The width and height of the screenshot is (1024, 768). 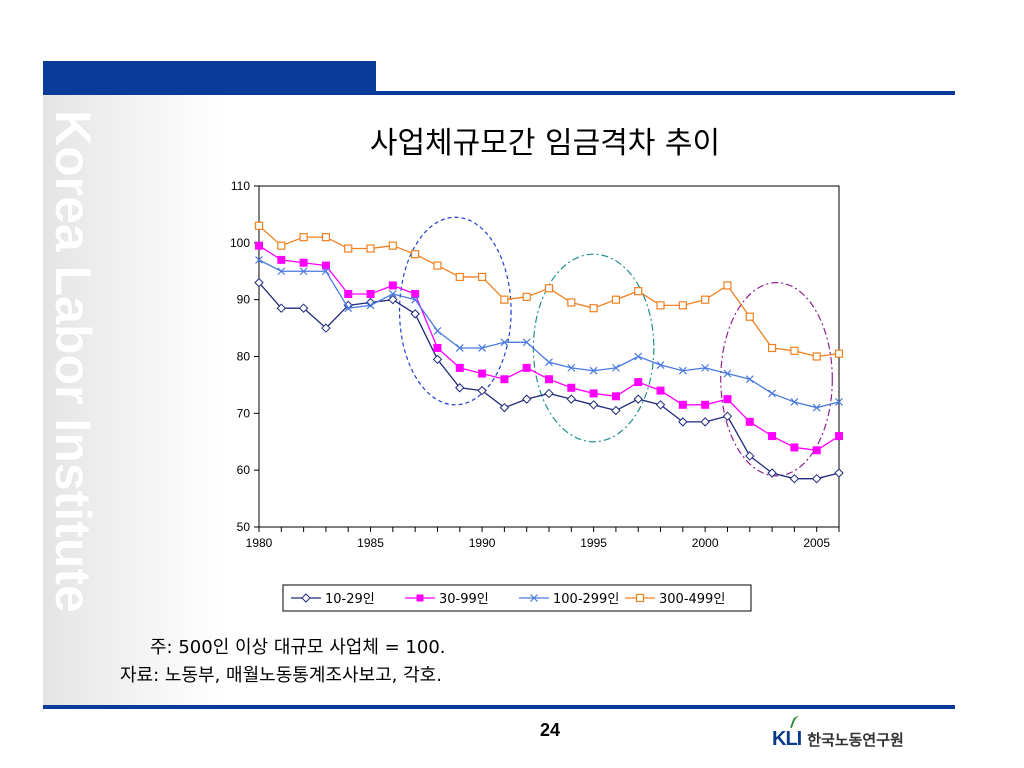 I want to click on x-tick-label: 1990, so click(x=482, y=543).